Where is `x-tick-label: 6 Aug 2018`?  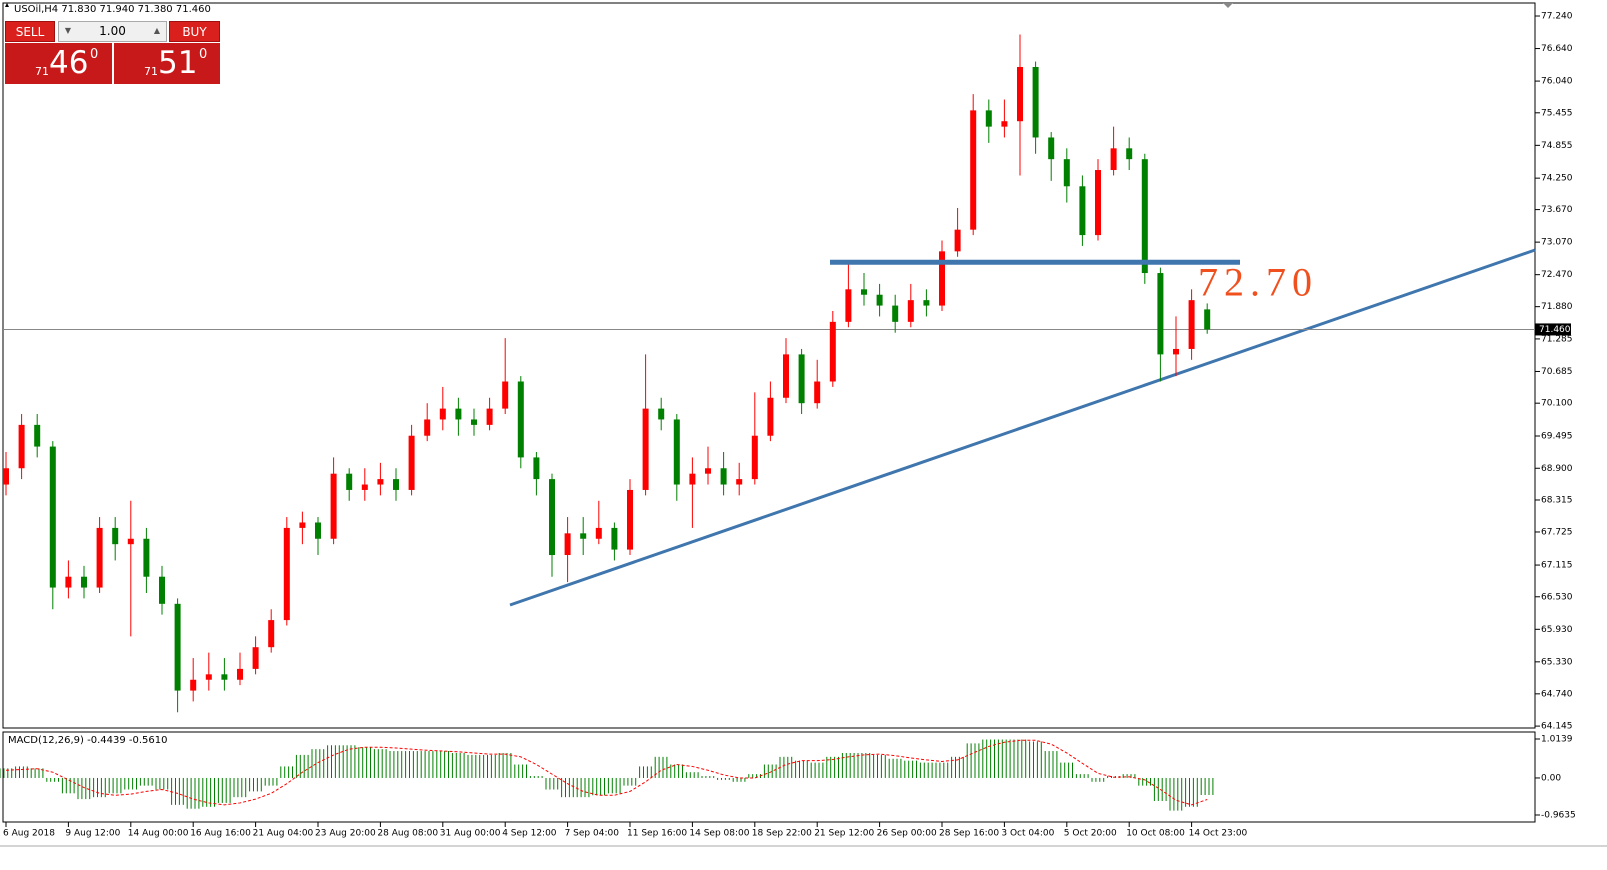
x-tick-label: 6 Aug 2018 is located at coordinates (29, 834).